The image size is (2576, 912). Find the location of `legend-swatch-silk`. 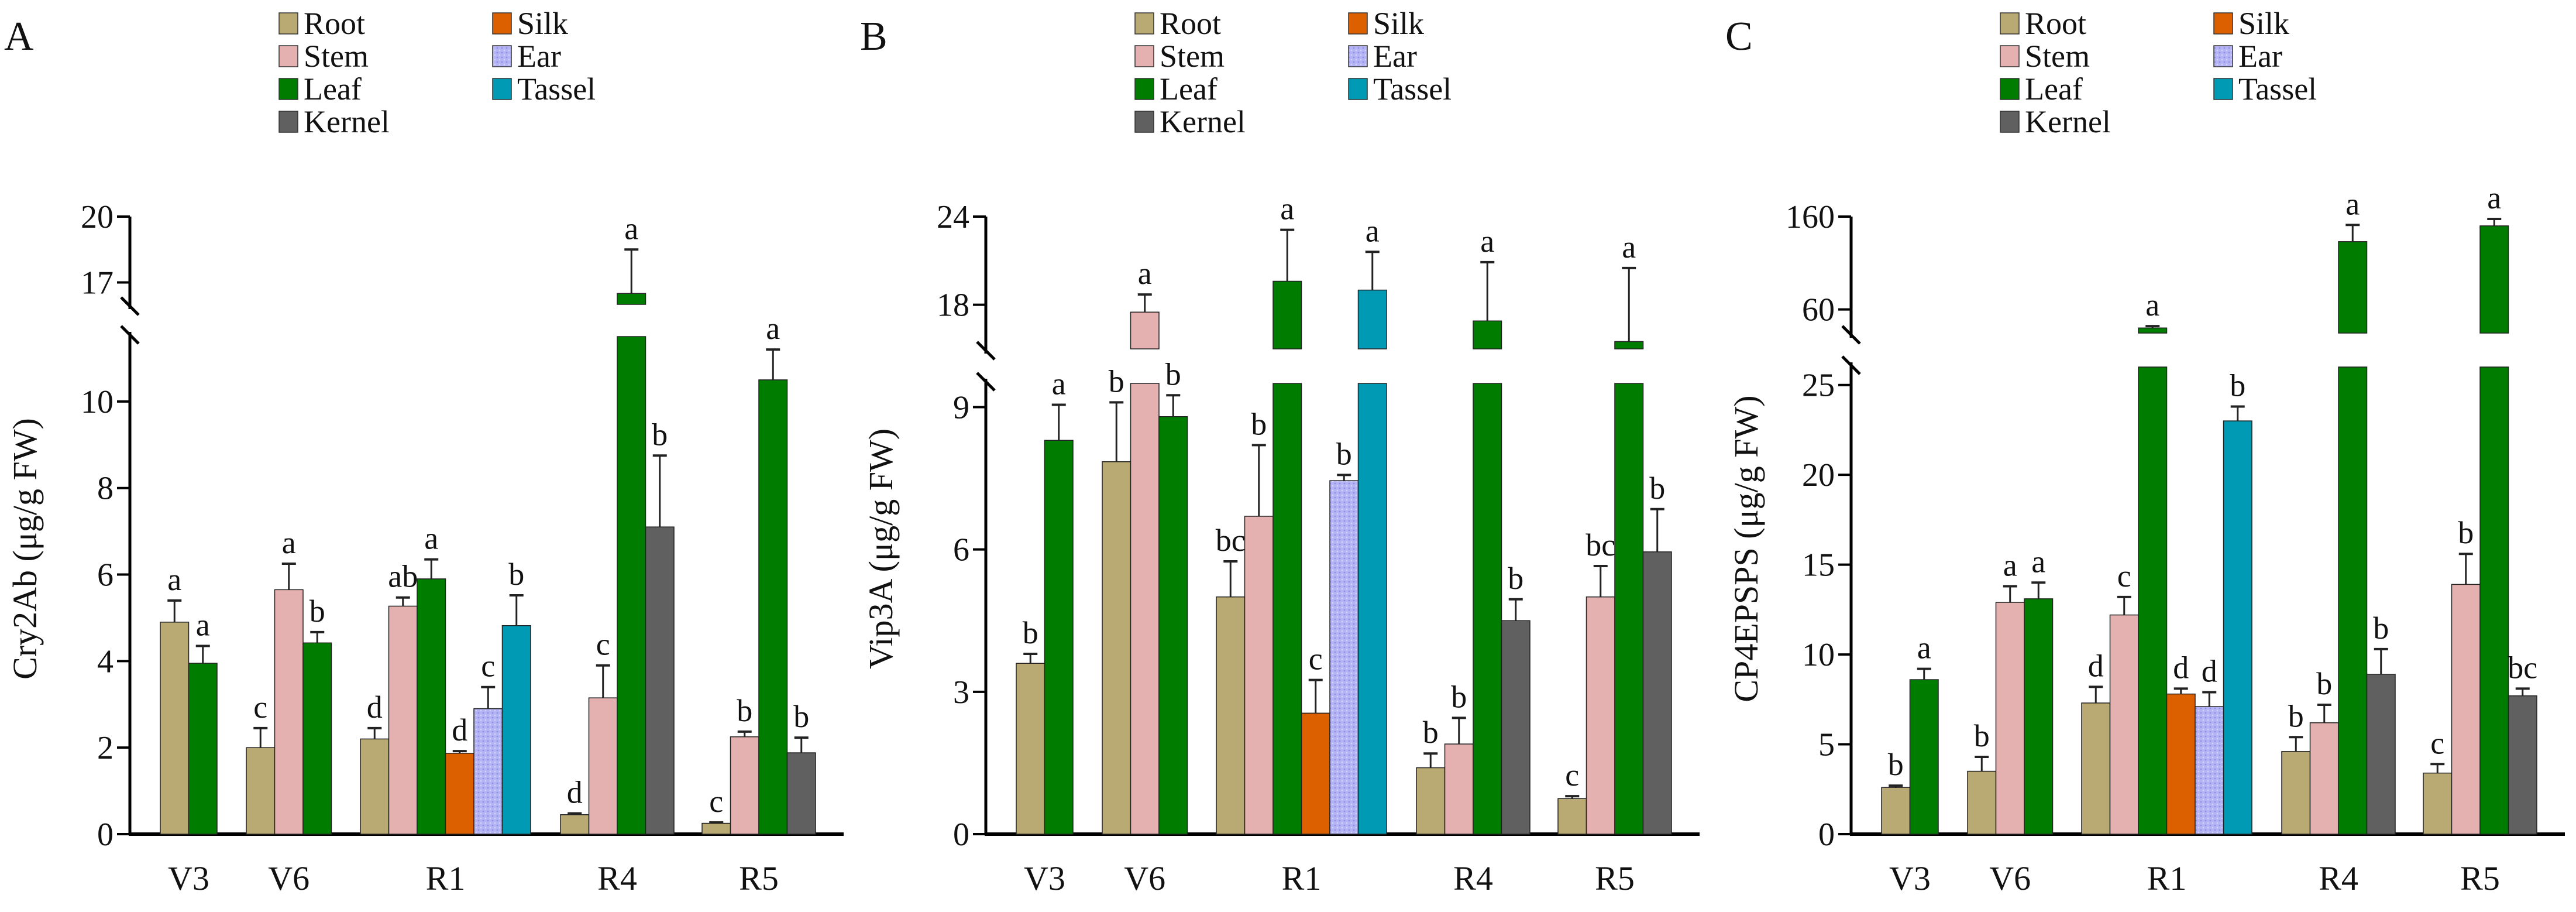

legend-swatch-silk is located at coordinates (502, 23).